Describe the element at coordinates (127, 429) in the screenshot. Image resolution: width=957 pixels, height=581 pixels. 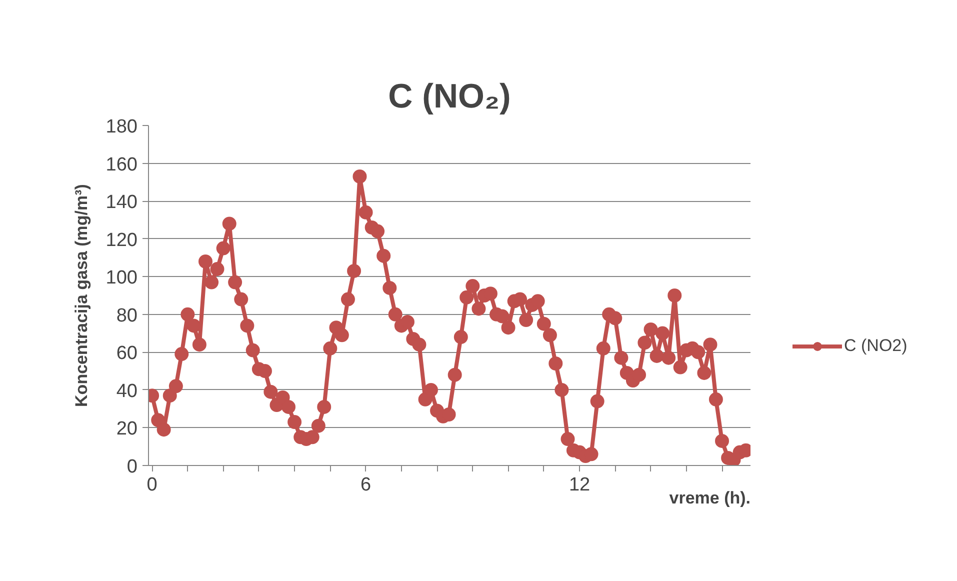
I see `y-tick-label: 20` at that location.